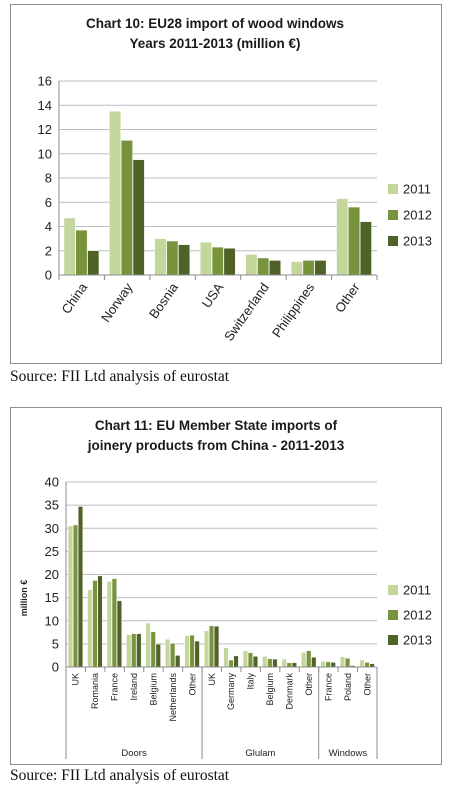  I want to click on chart-10-title-line2: Years 2011-2013 (million €), so click(214, 43).